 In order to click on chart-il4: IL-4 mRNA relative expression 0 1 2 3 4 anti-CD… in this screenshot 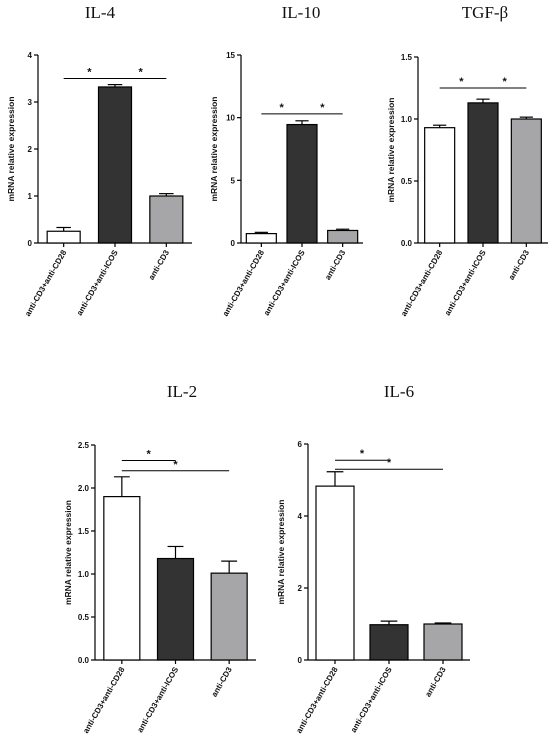, I will do `click(99, 160)`.